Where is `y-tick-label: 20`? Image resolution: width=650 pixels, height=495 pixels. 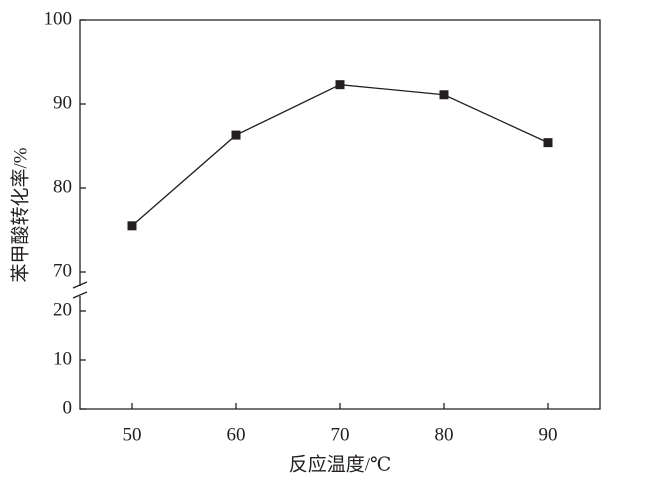
y-tick-label: 20 is located at coordinates (62, 309).